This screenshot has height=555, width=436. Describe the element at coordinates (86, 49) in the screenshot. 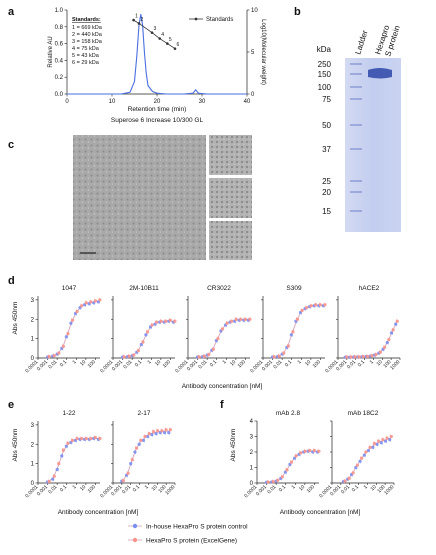

I see `standard-4: 4 = 75 kDa` at that location.